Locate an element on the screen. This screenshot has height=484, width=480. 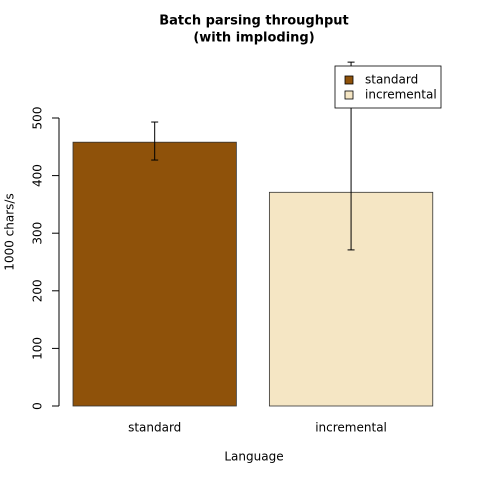
legend-box is located at coordinates (388, 87).